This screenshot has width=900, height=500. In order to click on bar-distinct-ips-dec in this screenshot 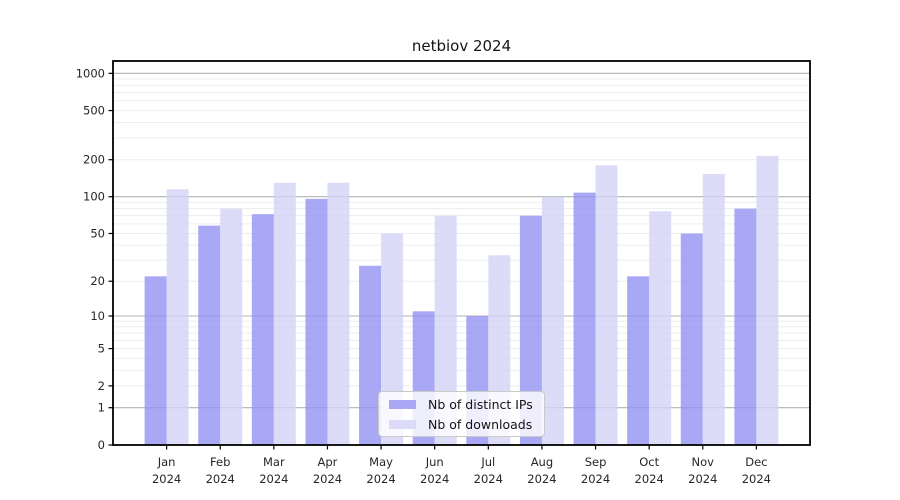, I will do `click(745, 326)`.